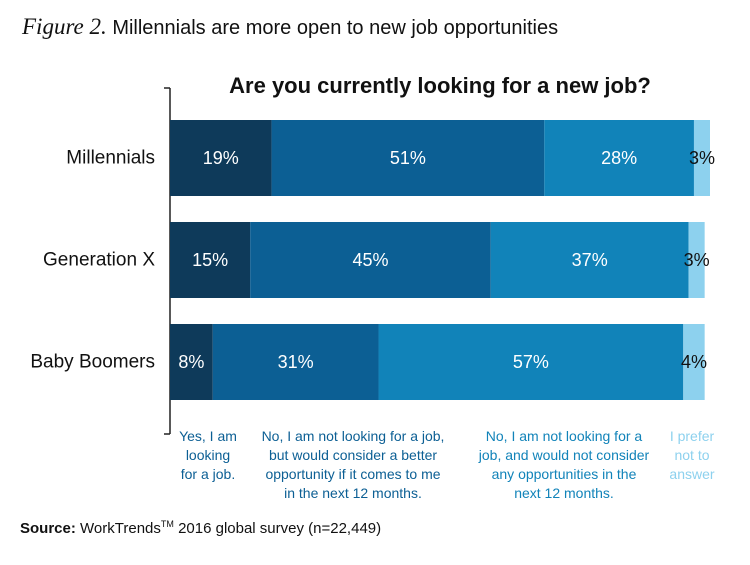  I want to click on data-label: 19%, so click(221, 158).